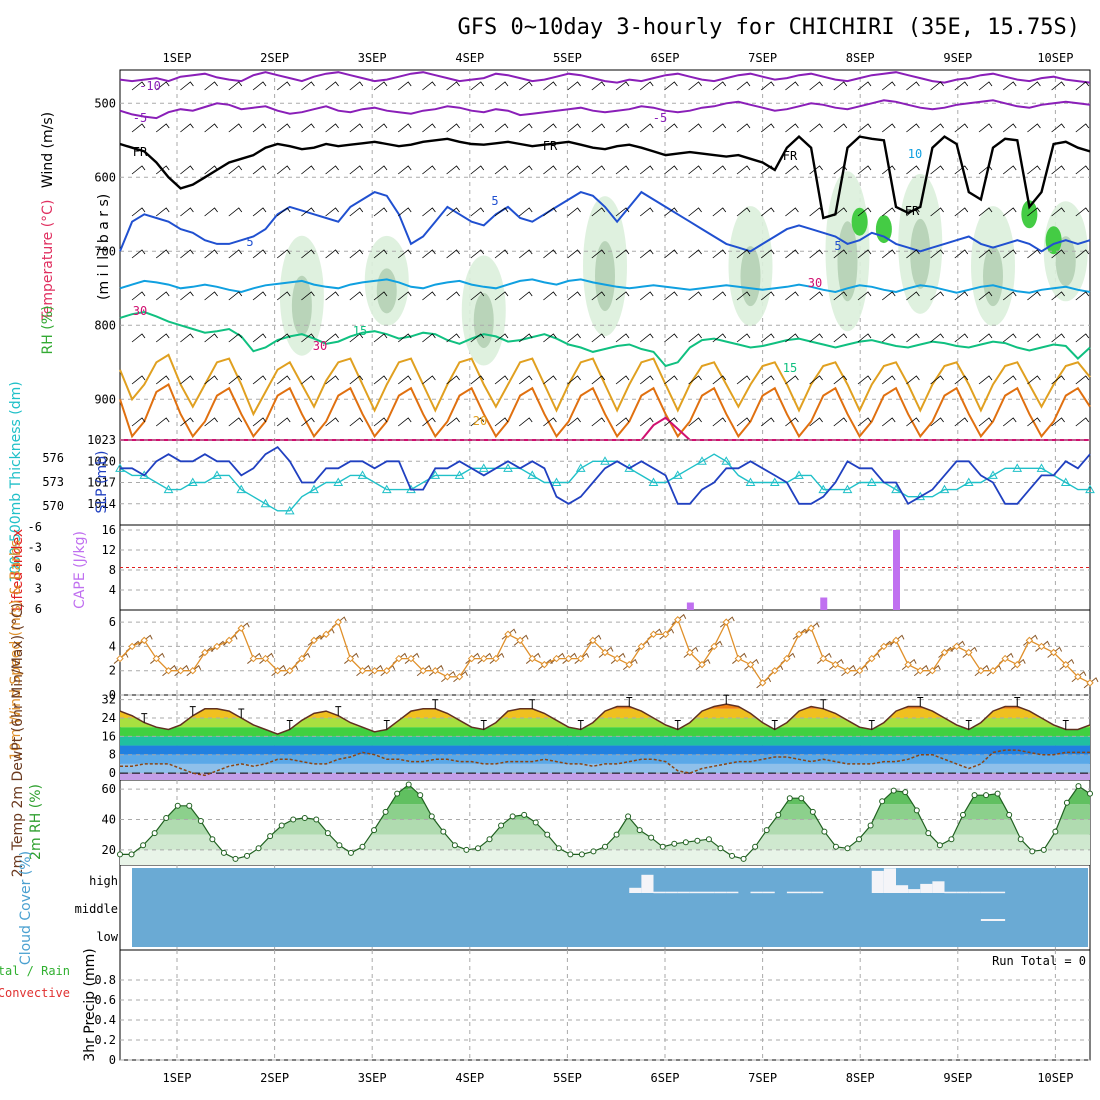 This screenshot has height=1100, width=1100. What do you see at coordinates (38, 568) in the screenshot?
I see `li-tick-label: 0` at bounding box center [38, 568].